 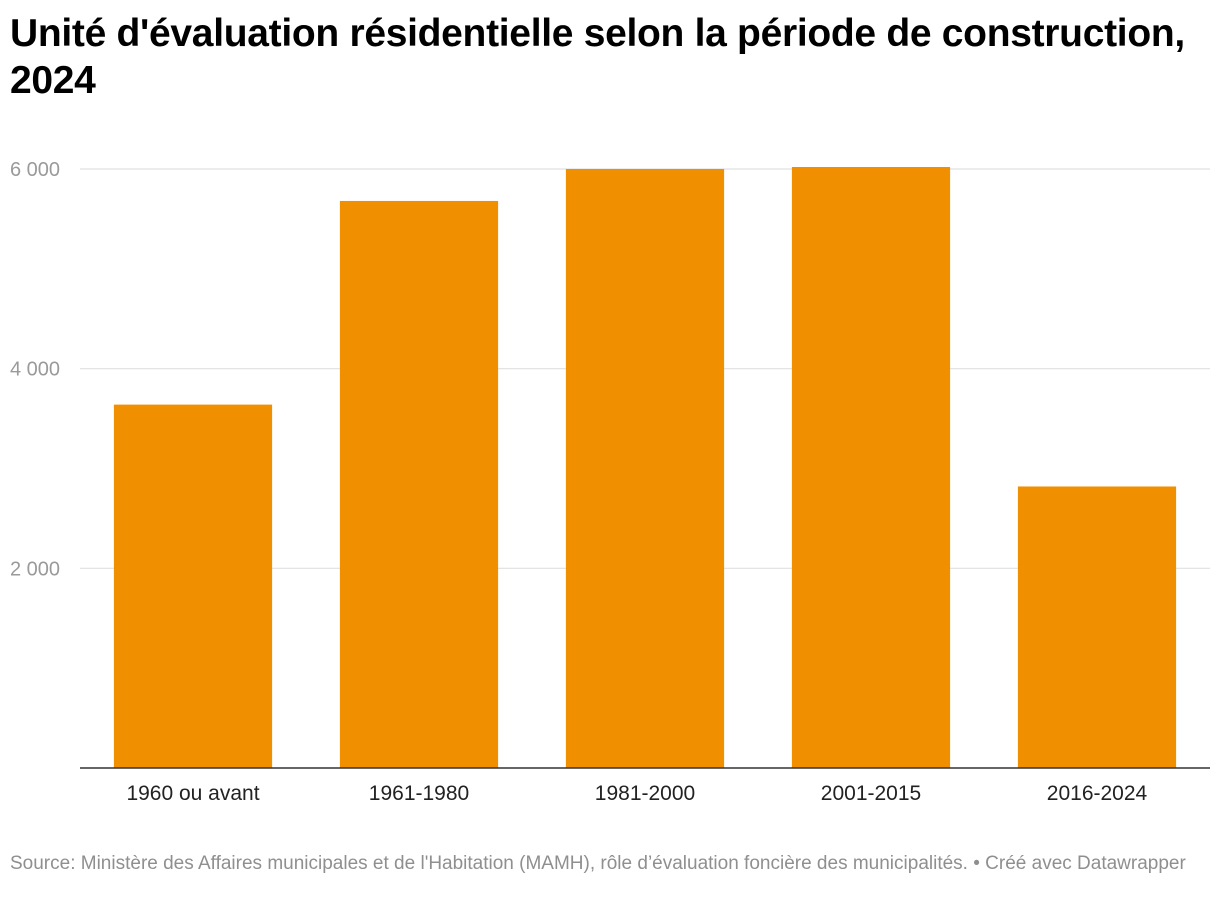 What do you see at coordinates (419, 793) in the screenshot?
I see `x-tick-label: 1961-1980` at bounding box center [419, 793].